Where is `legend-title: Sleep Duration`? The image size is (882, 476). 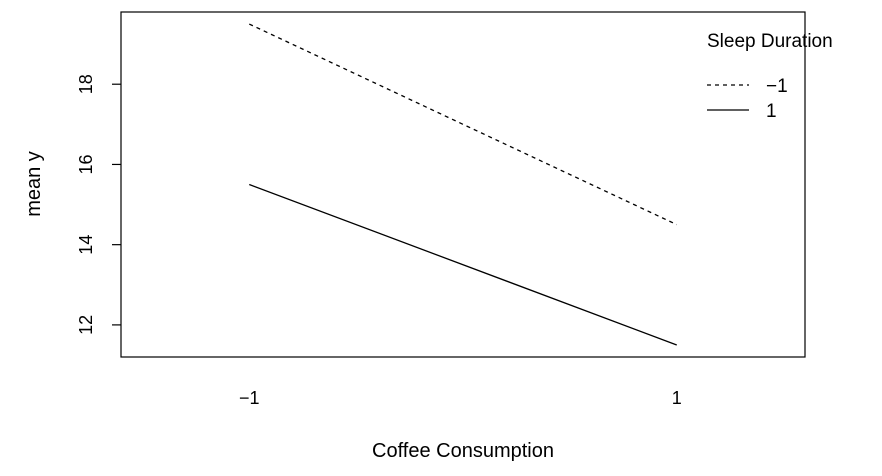
legend-title: Sleep Duration is located at coordinates (770, 41).